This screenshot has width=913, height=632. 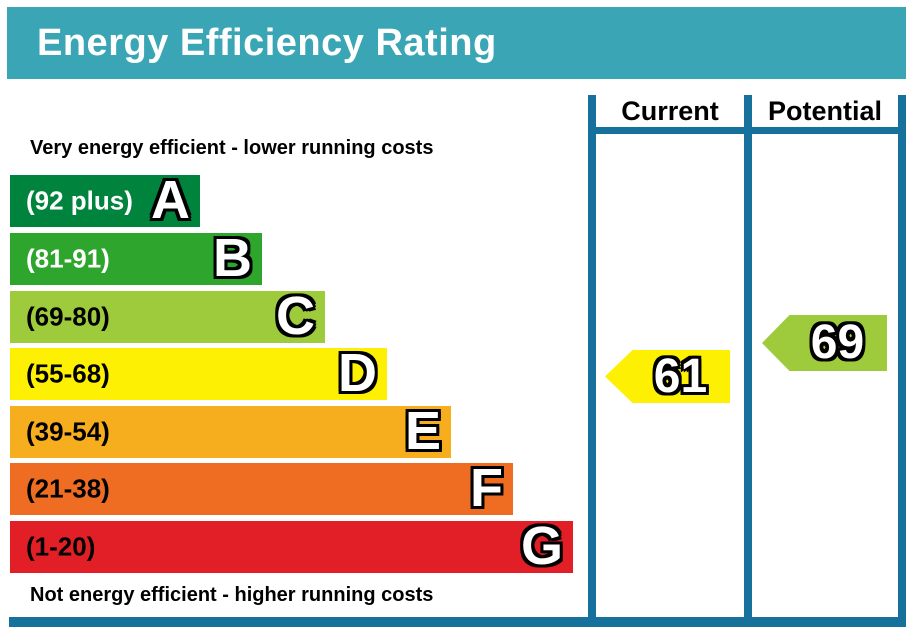 What do you see at coordinates (136, 257) in the screenshot?
I see `band-row-B: (81-91) B` at bounding box center [136, 257].